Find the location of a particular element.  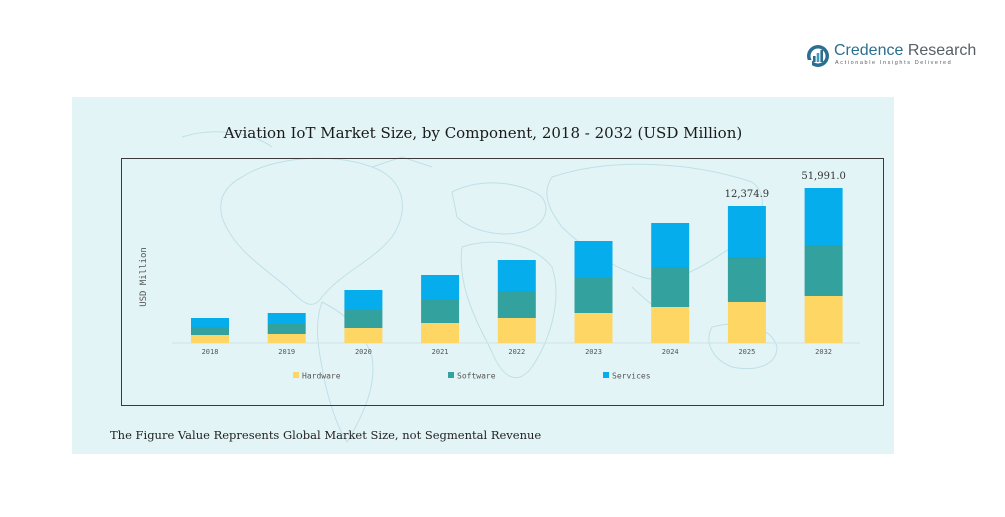

x-tick-label-2022: 2022 is located at coordinates (516, 352).